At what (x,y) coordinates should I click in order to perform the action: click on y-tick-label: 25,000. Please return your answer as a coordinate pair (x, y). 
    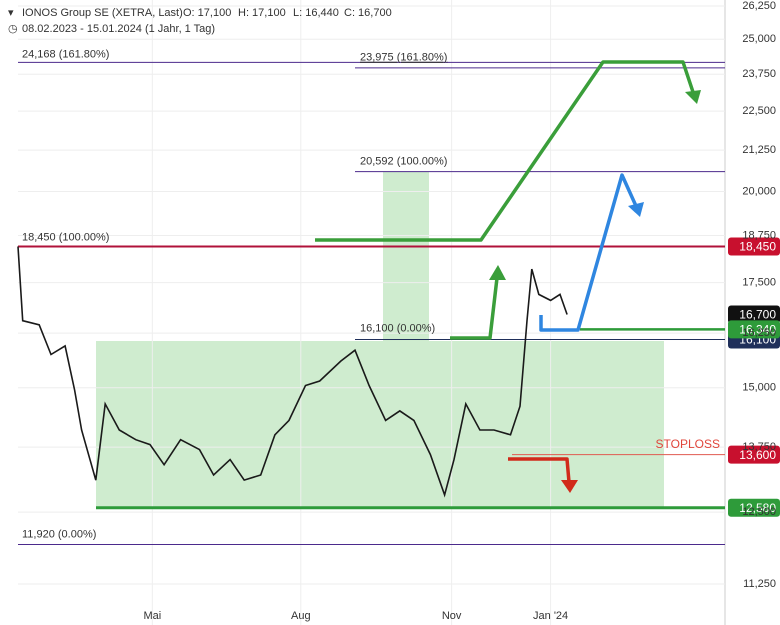
    Looking at the image, I should click on (759, 39).